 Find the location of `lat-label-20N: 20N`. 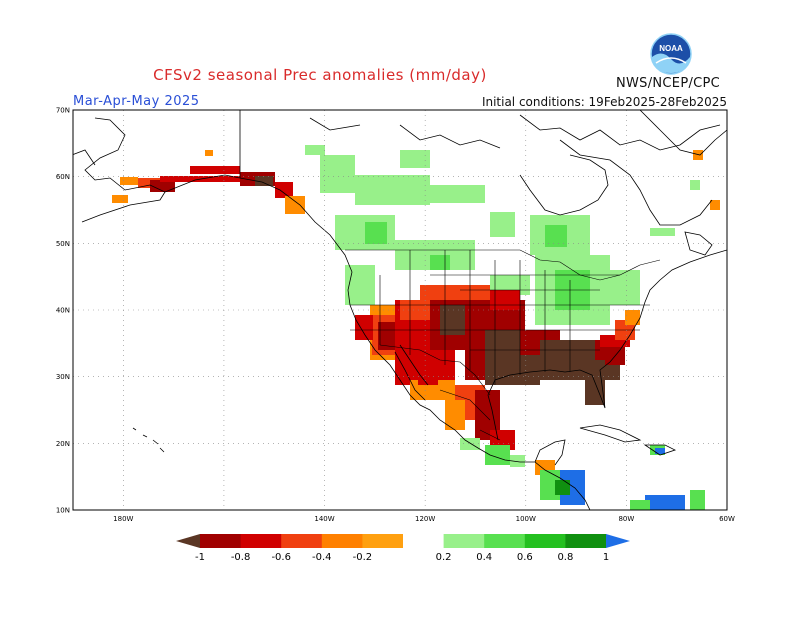

lat-label-20N: 20N is located at coordinates (63, 444).